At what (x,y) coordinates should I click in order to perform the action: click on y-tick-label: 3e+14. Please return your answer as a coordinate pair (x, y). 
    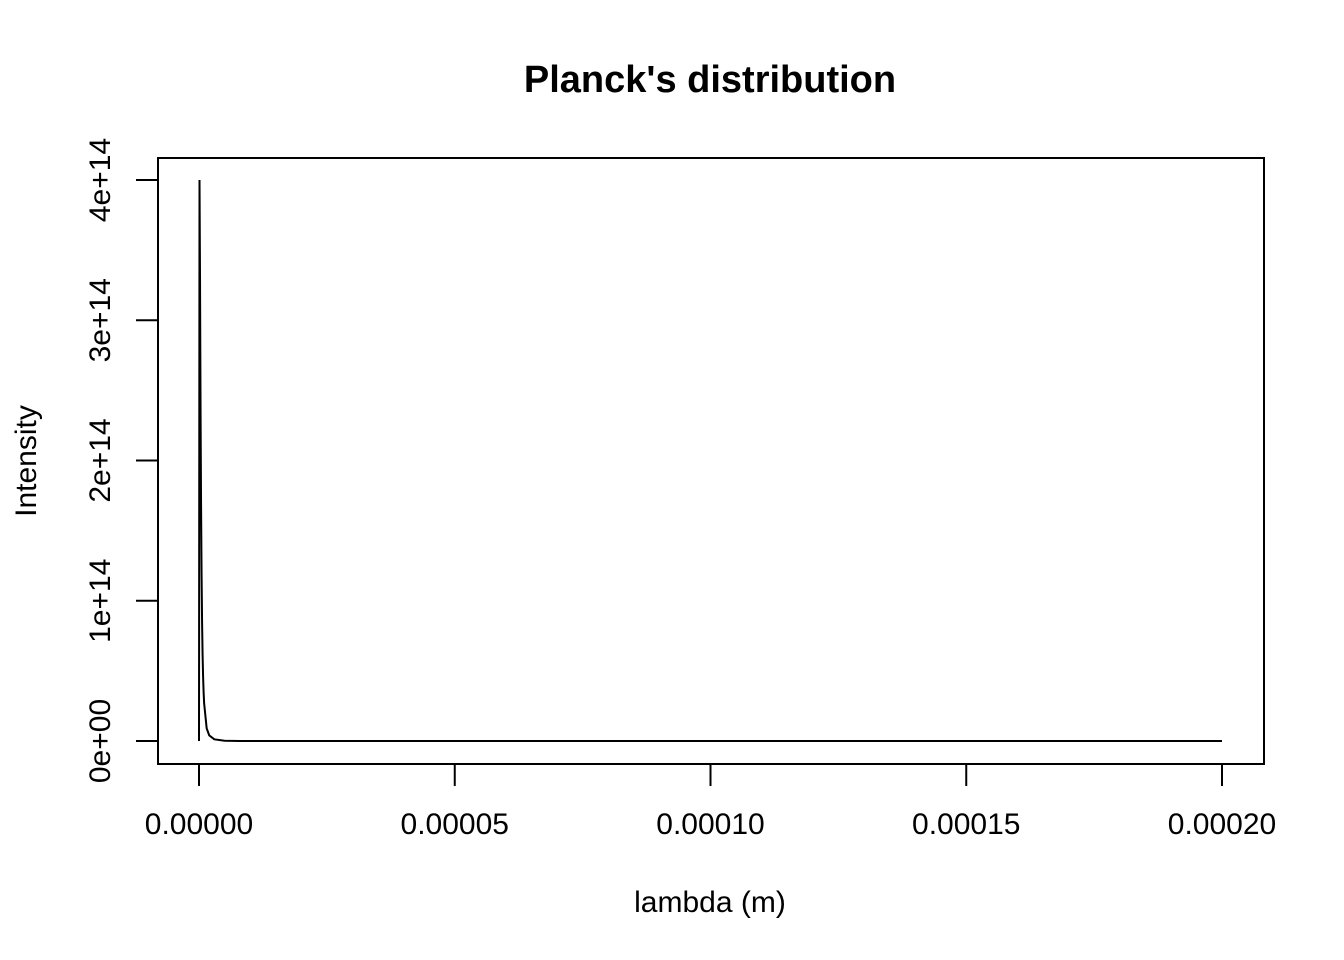
    Looking at the image, I should click on (100, 320).